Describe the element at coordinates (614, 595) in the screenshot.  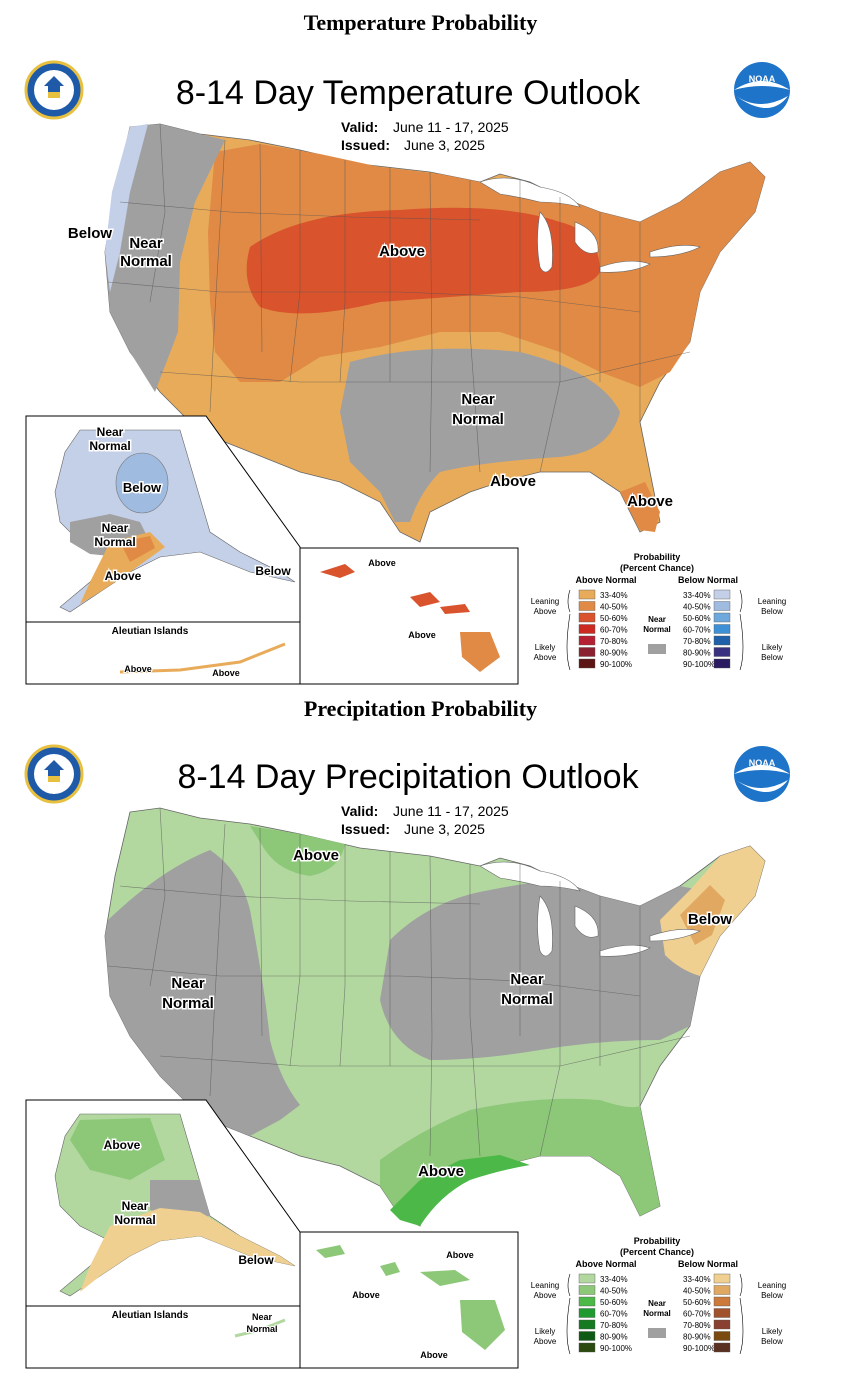
I see `legend-above-range: 33-40%` at that location.